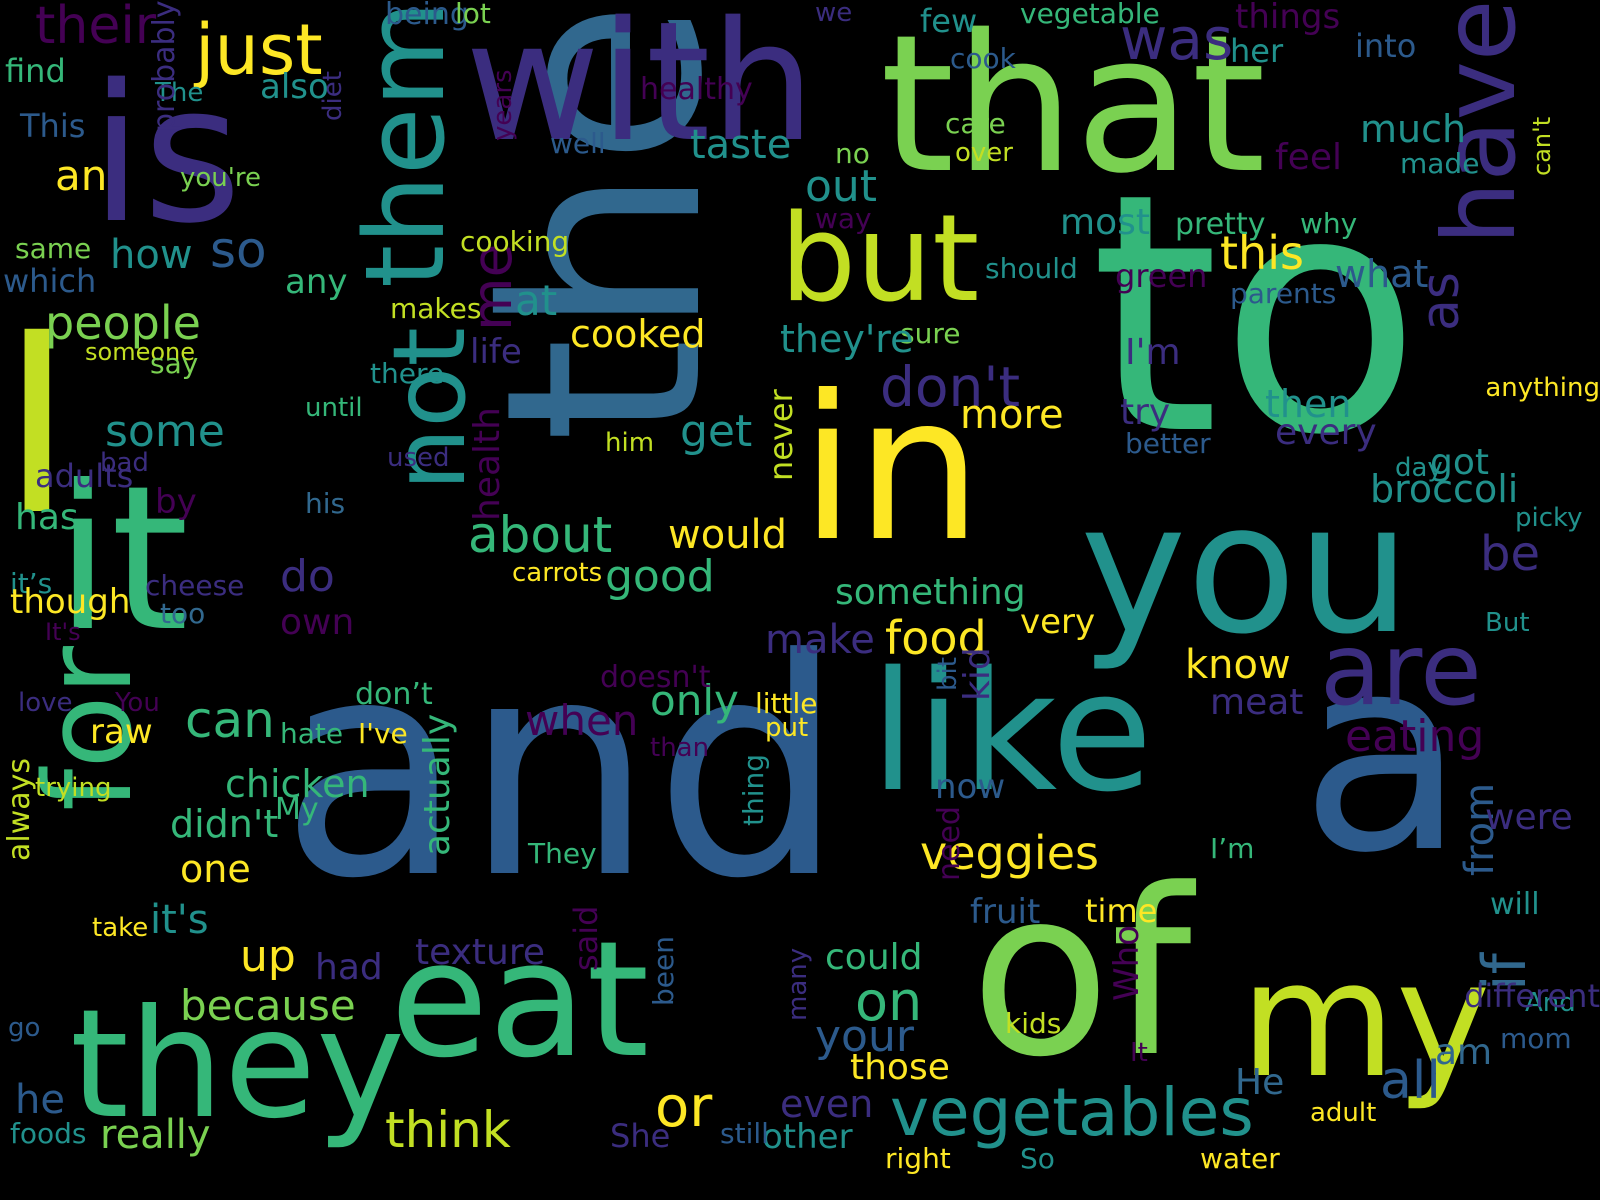  I want to click on word-time-79: time, so click(1121, 911).